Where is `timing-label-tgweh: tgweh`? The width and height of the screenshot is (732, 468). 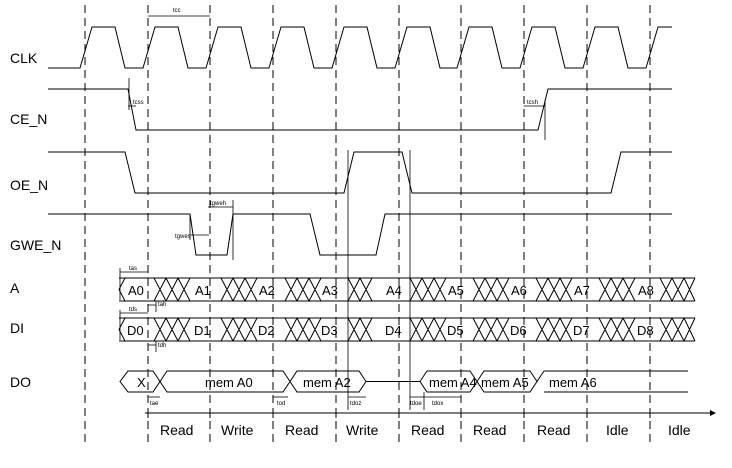 timing-label-tgweh: tgweh is located at coordinates (218, 204).